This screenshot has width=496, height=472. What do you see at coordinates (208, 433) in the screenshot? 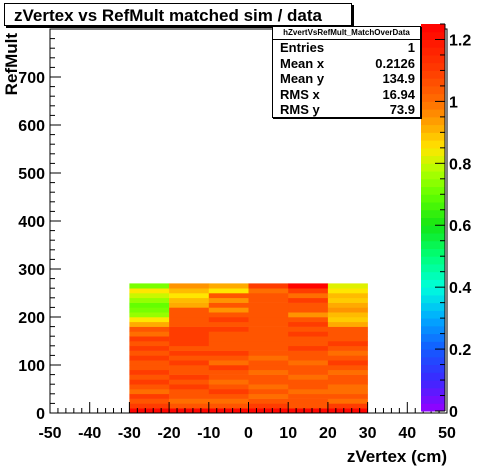
I see `x-tick-label: -10` at bounding box center [208, 433].